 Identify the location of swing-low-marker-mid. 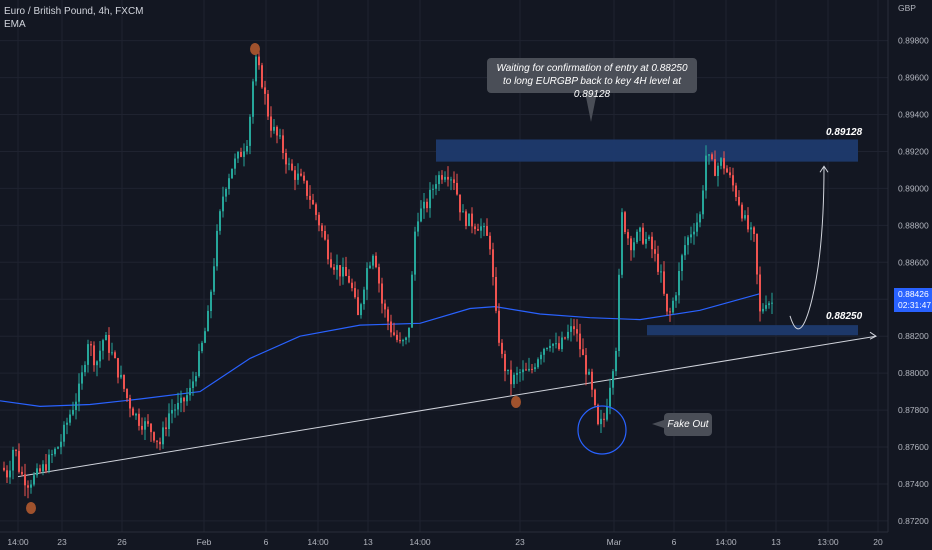
(516, 402).